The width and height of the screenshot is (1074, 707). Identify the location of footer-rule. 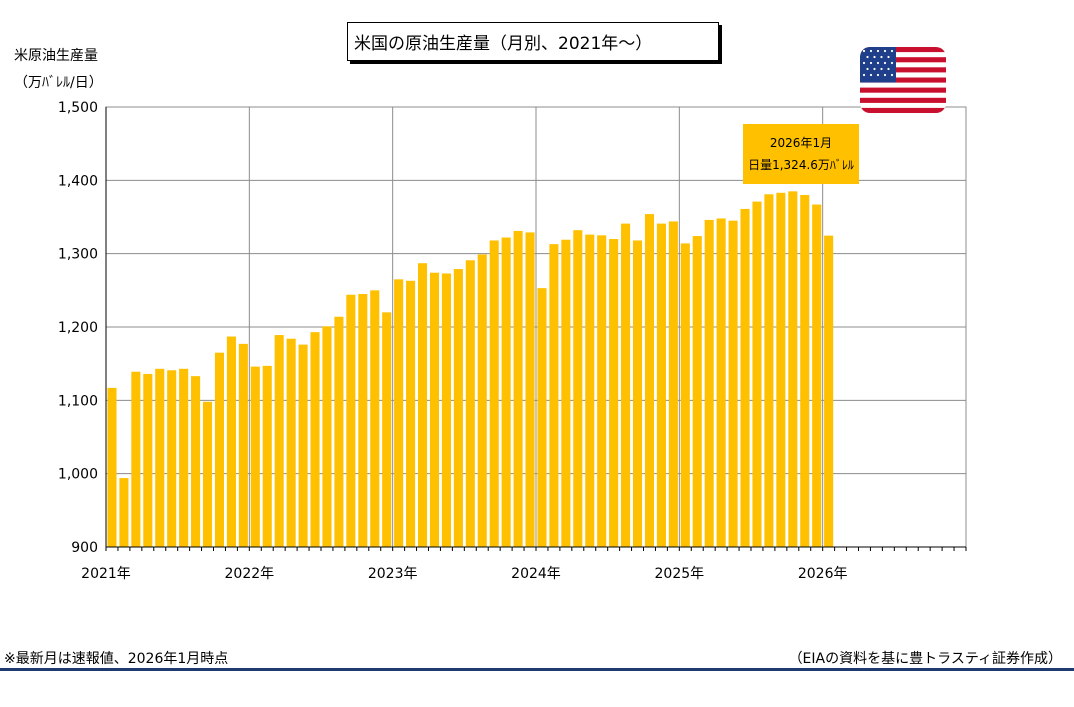
(537, 669).